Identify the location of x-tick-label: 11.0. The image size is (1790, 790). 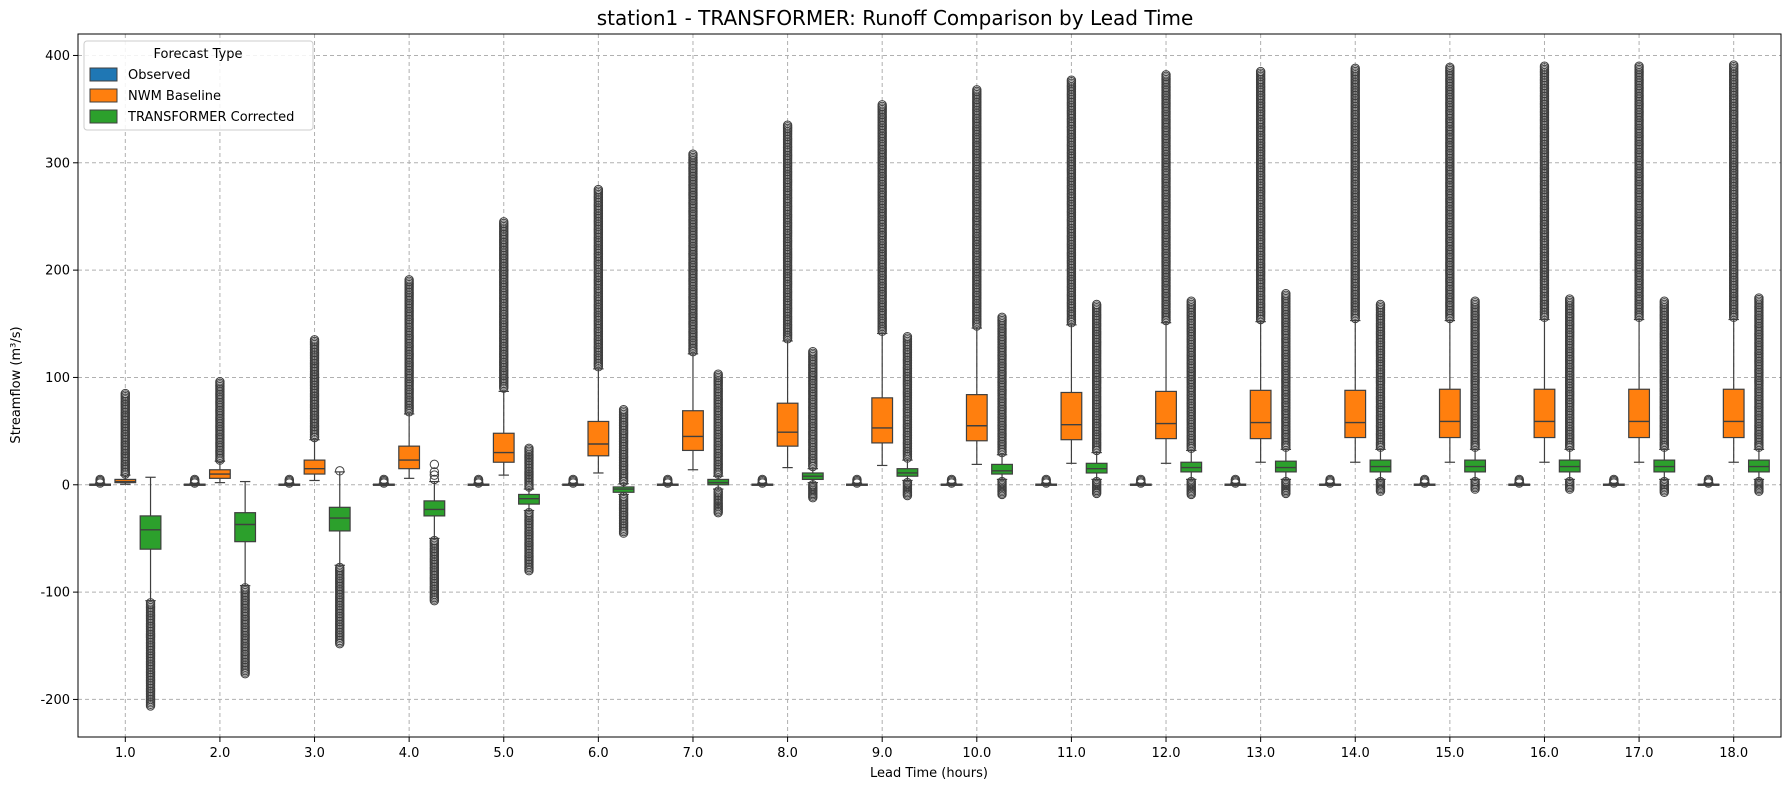
(1071, 753).